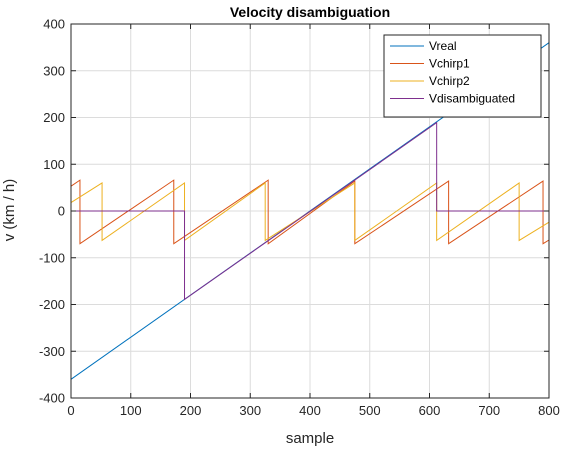 The height and width of the screenshot is (451, 565). I want to click on y-tick-label: 200, so click(54, 117).